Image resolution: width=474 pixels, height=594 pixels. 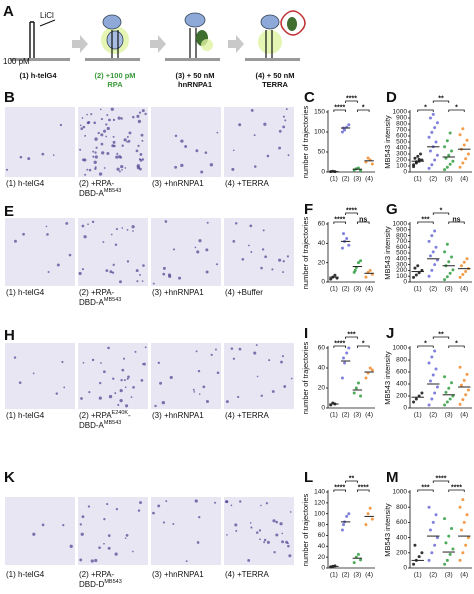 I want to click on conc-label: 100 pM, so click(x=16, y=61).